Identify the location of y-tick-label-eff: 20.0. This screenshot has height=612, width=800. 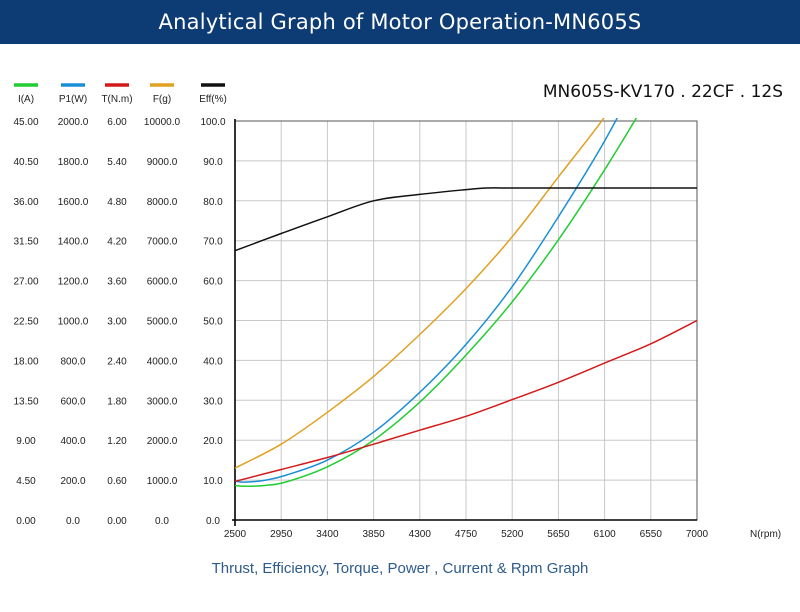
(213, 441).